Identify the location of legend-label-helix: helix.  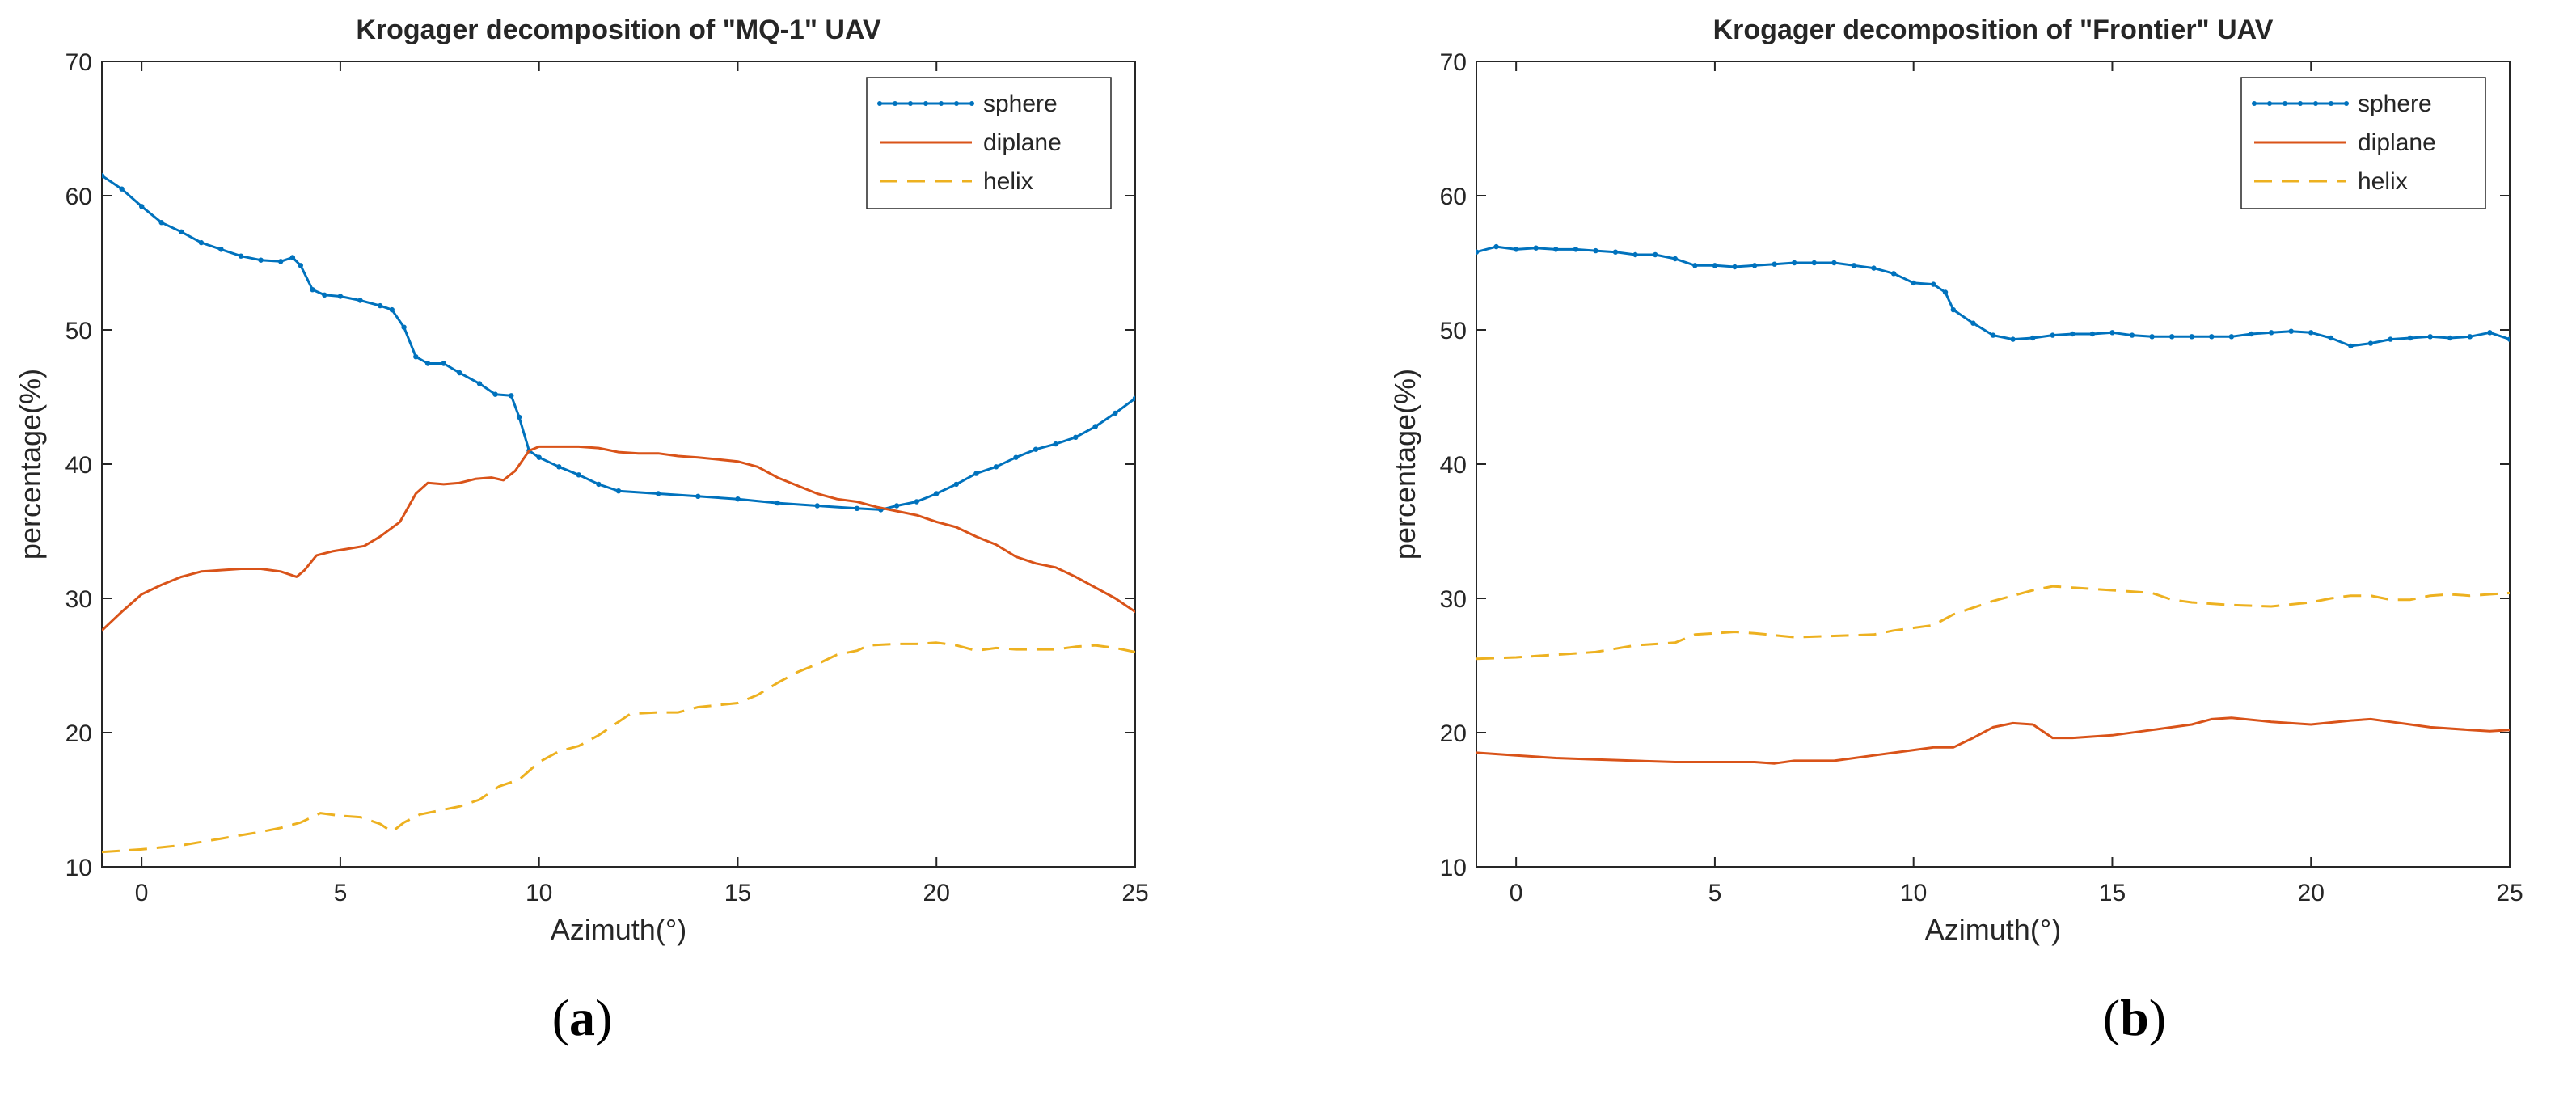
(1008, 181).